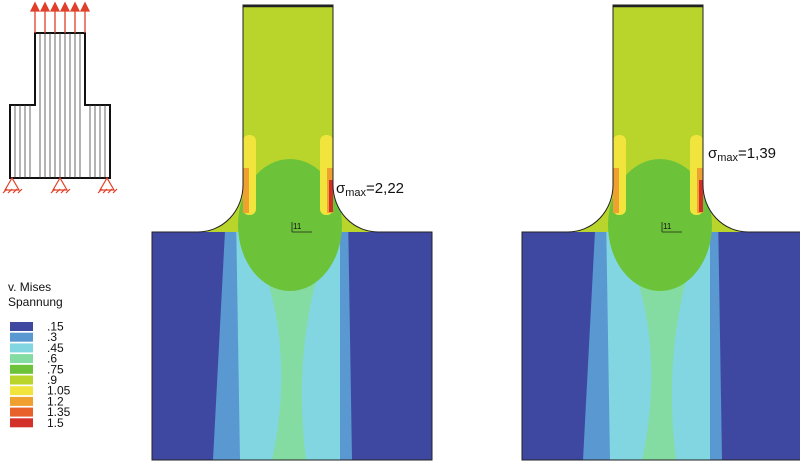 The height and width of the screenshot is (467, 800). What do you see at coordinates (55, 327) in the screenshot?
I see `legend-label: .15` at bounding box center [55, 327].